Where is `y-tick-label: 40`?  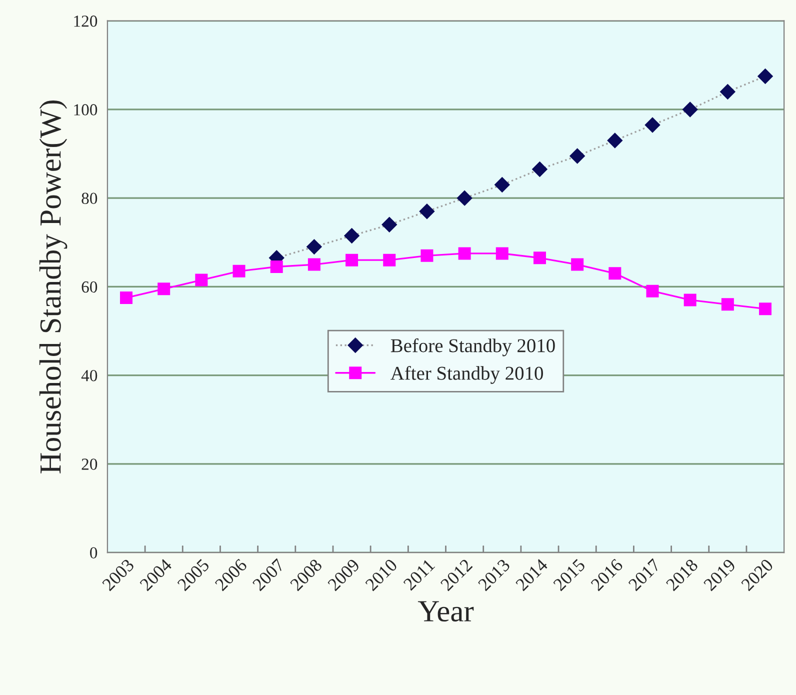
y-tick-label: 40 is located at coordinates (89, 376).